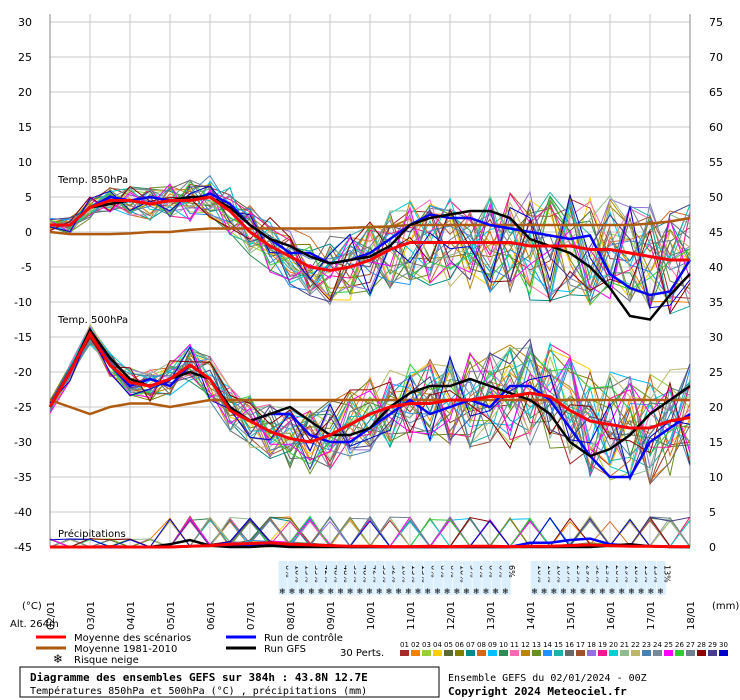 Image resolution: width=740 pixels, height=700 pixels. What do you see at coordinates (370, 545) in the screenshot?
I see `series-precip-line` at bounding box center [370, 545].